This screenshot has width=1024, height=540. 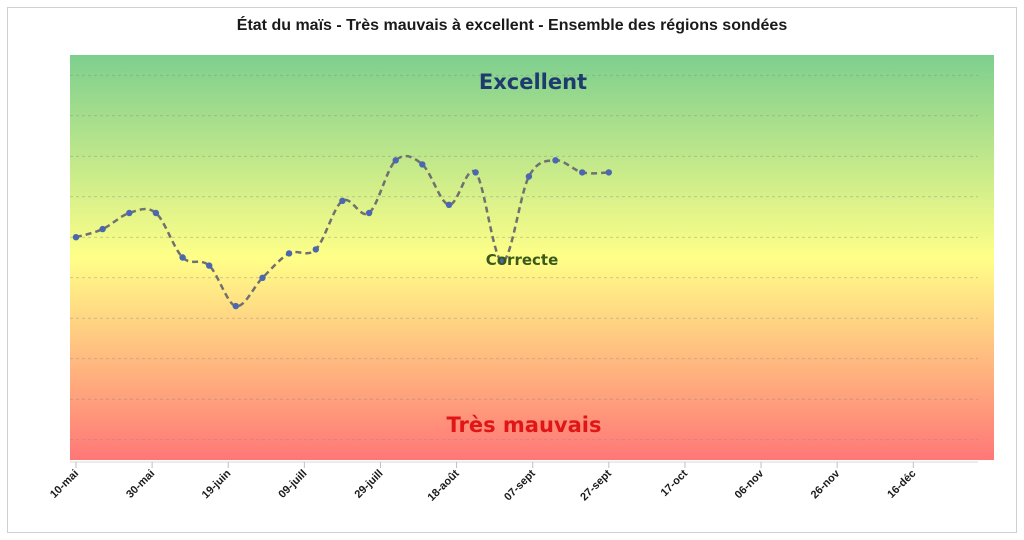 I want to click on band-label-middle: Correcte, so click(x=522, y=260).